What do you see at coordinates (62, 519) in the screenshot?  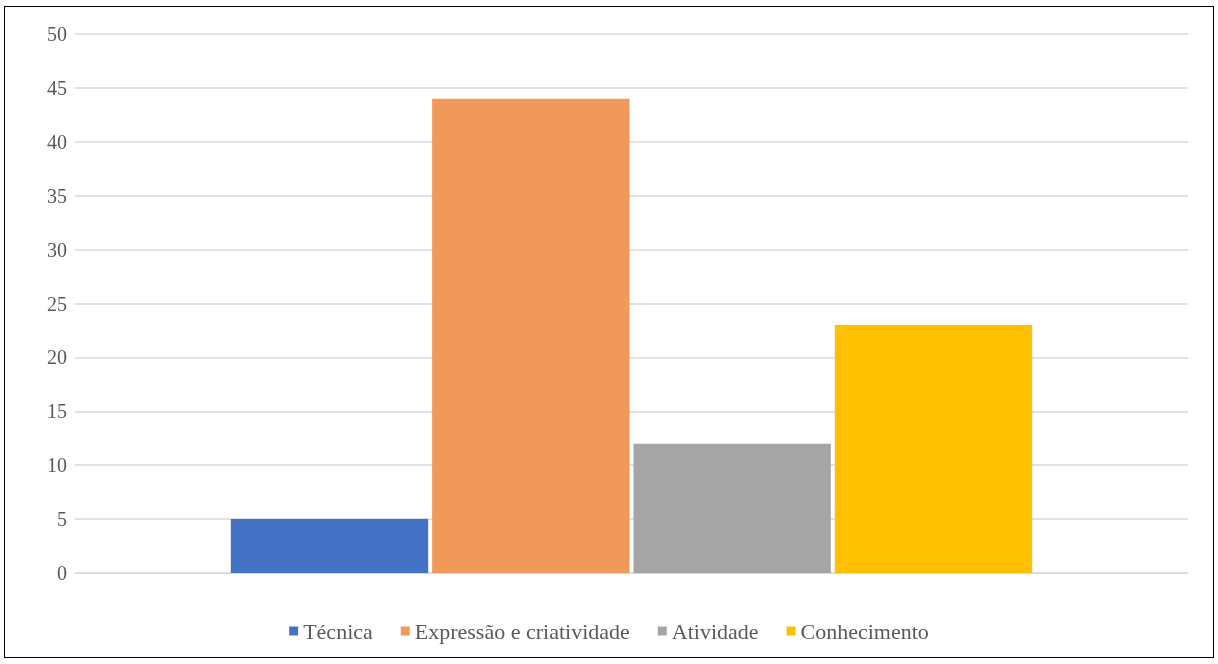 I see `y-tick-label: 5` at bounding box center [62, 519].